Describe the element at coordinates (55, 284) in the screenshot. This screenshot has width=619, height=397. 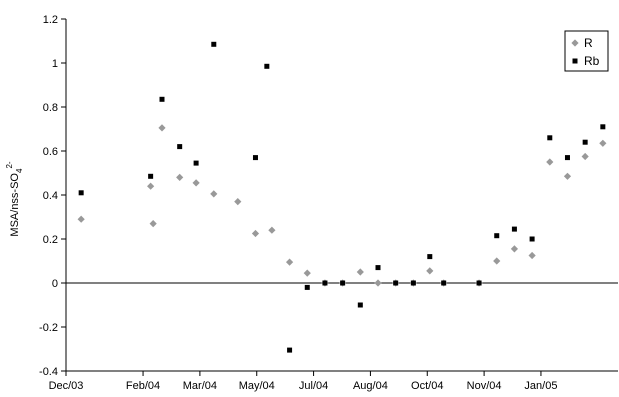
I see `y-tick-label: 0` at that location.